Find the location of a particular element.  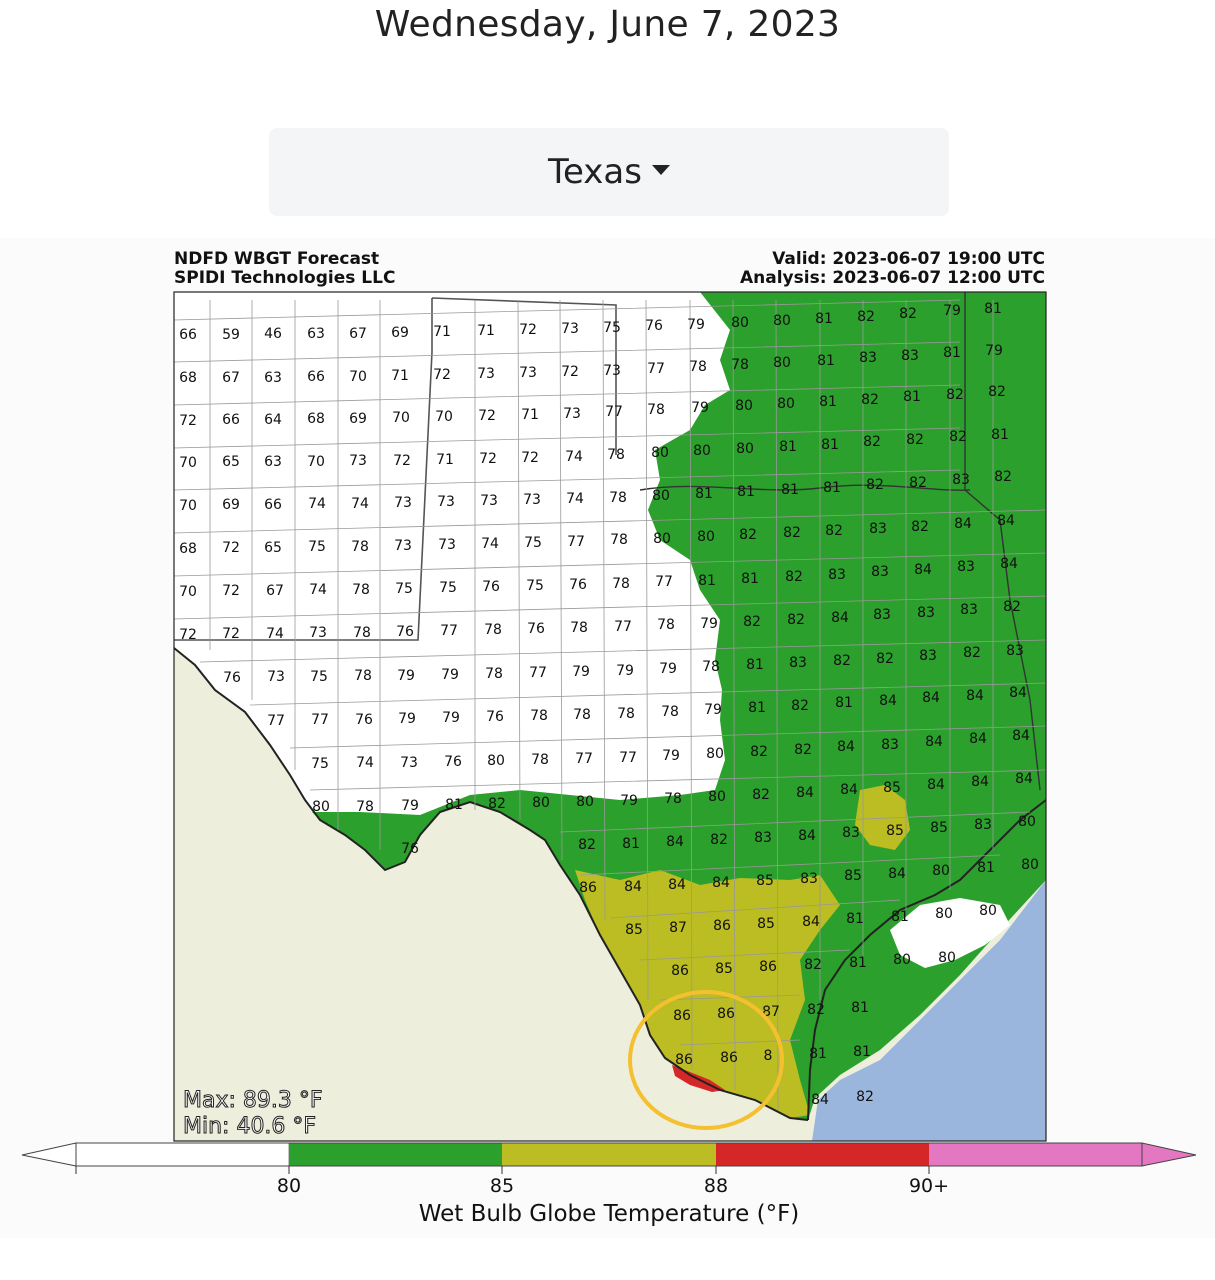

wbgt-value-label: 67 is located at coordinates (275, 591).